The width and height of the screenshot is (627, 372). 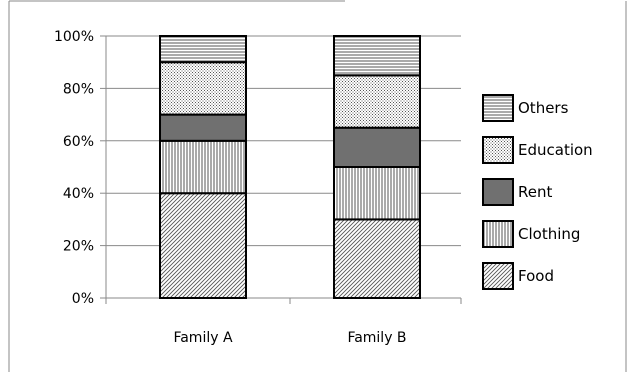 What do you see at coordinates (78, 142) in the screenshot?
I see `y-tick-label: 60%` at bounding box center [78, 142].